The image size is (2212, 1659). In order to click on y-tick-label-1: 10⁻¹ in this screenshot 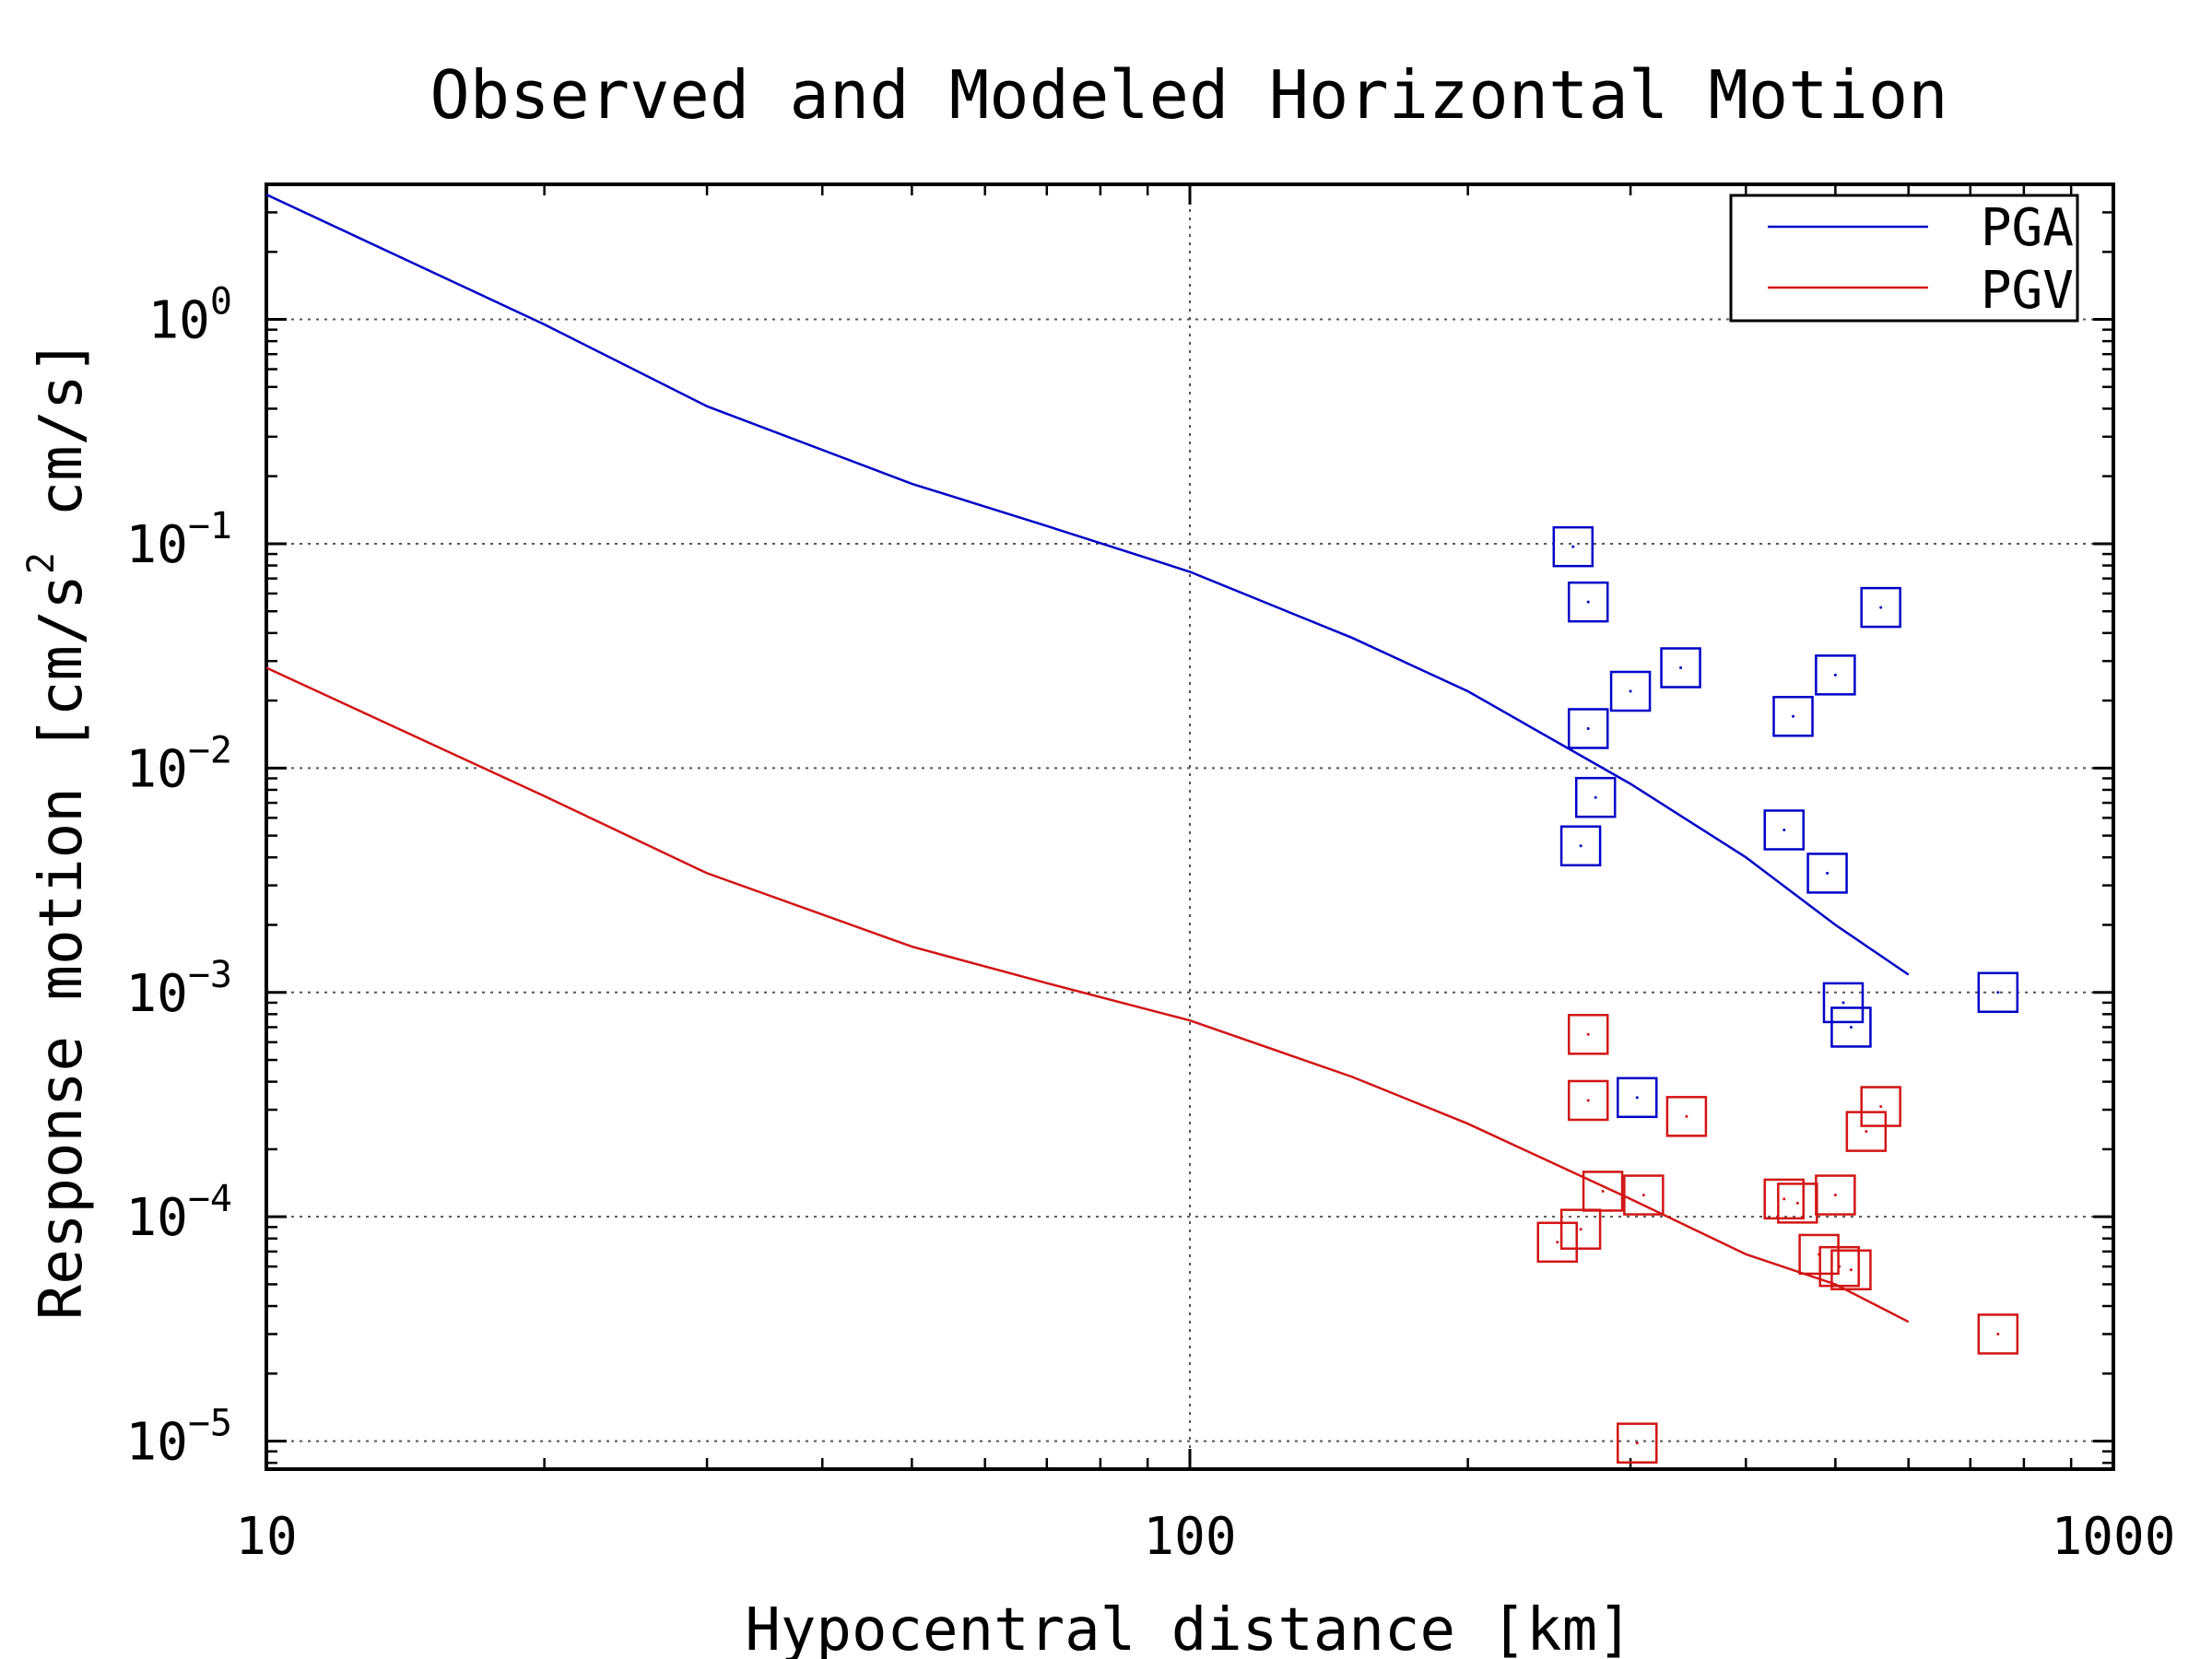, I will do `click(178, 540)`.